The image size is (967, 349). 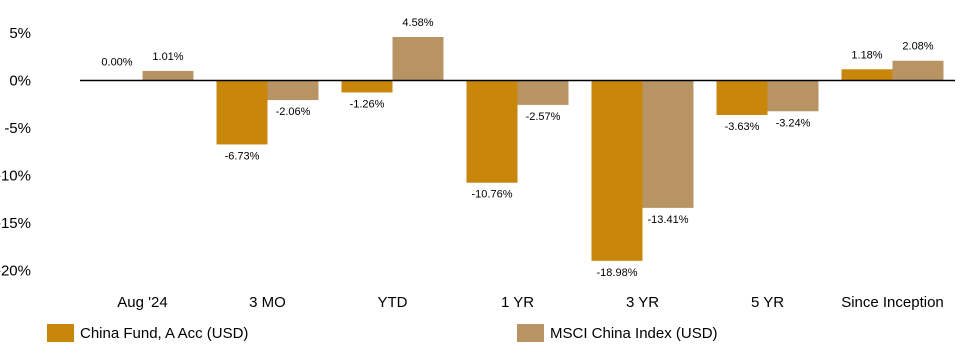 I want to click on legend-item-fund: China Fund, A Acc (USD), so click(x=147, y=333).